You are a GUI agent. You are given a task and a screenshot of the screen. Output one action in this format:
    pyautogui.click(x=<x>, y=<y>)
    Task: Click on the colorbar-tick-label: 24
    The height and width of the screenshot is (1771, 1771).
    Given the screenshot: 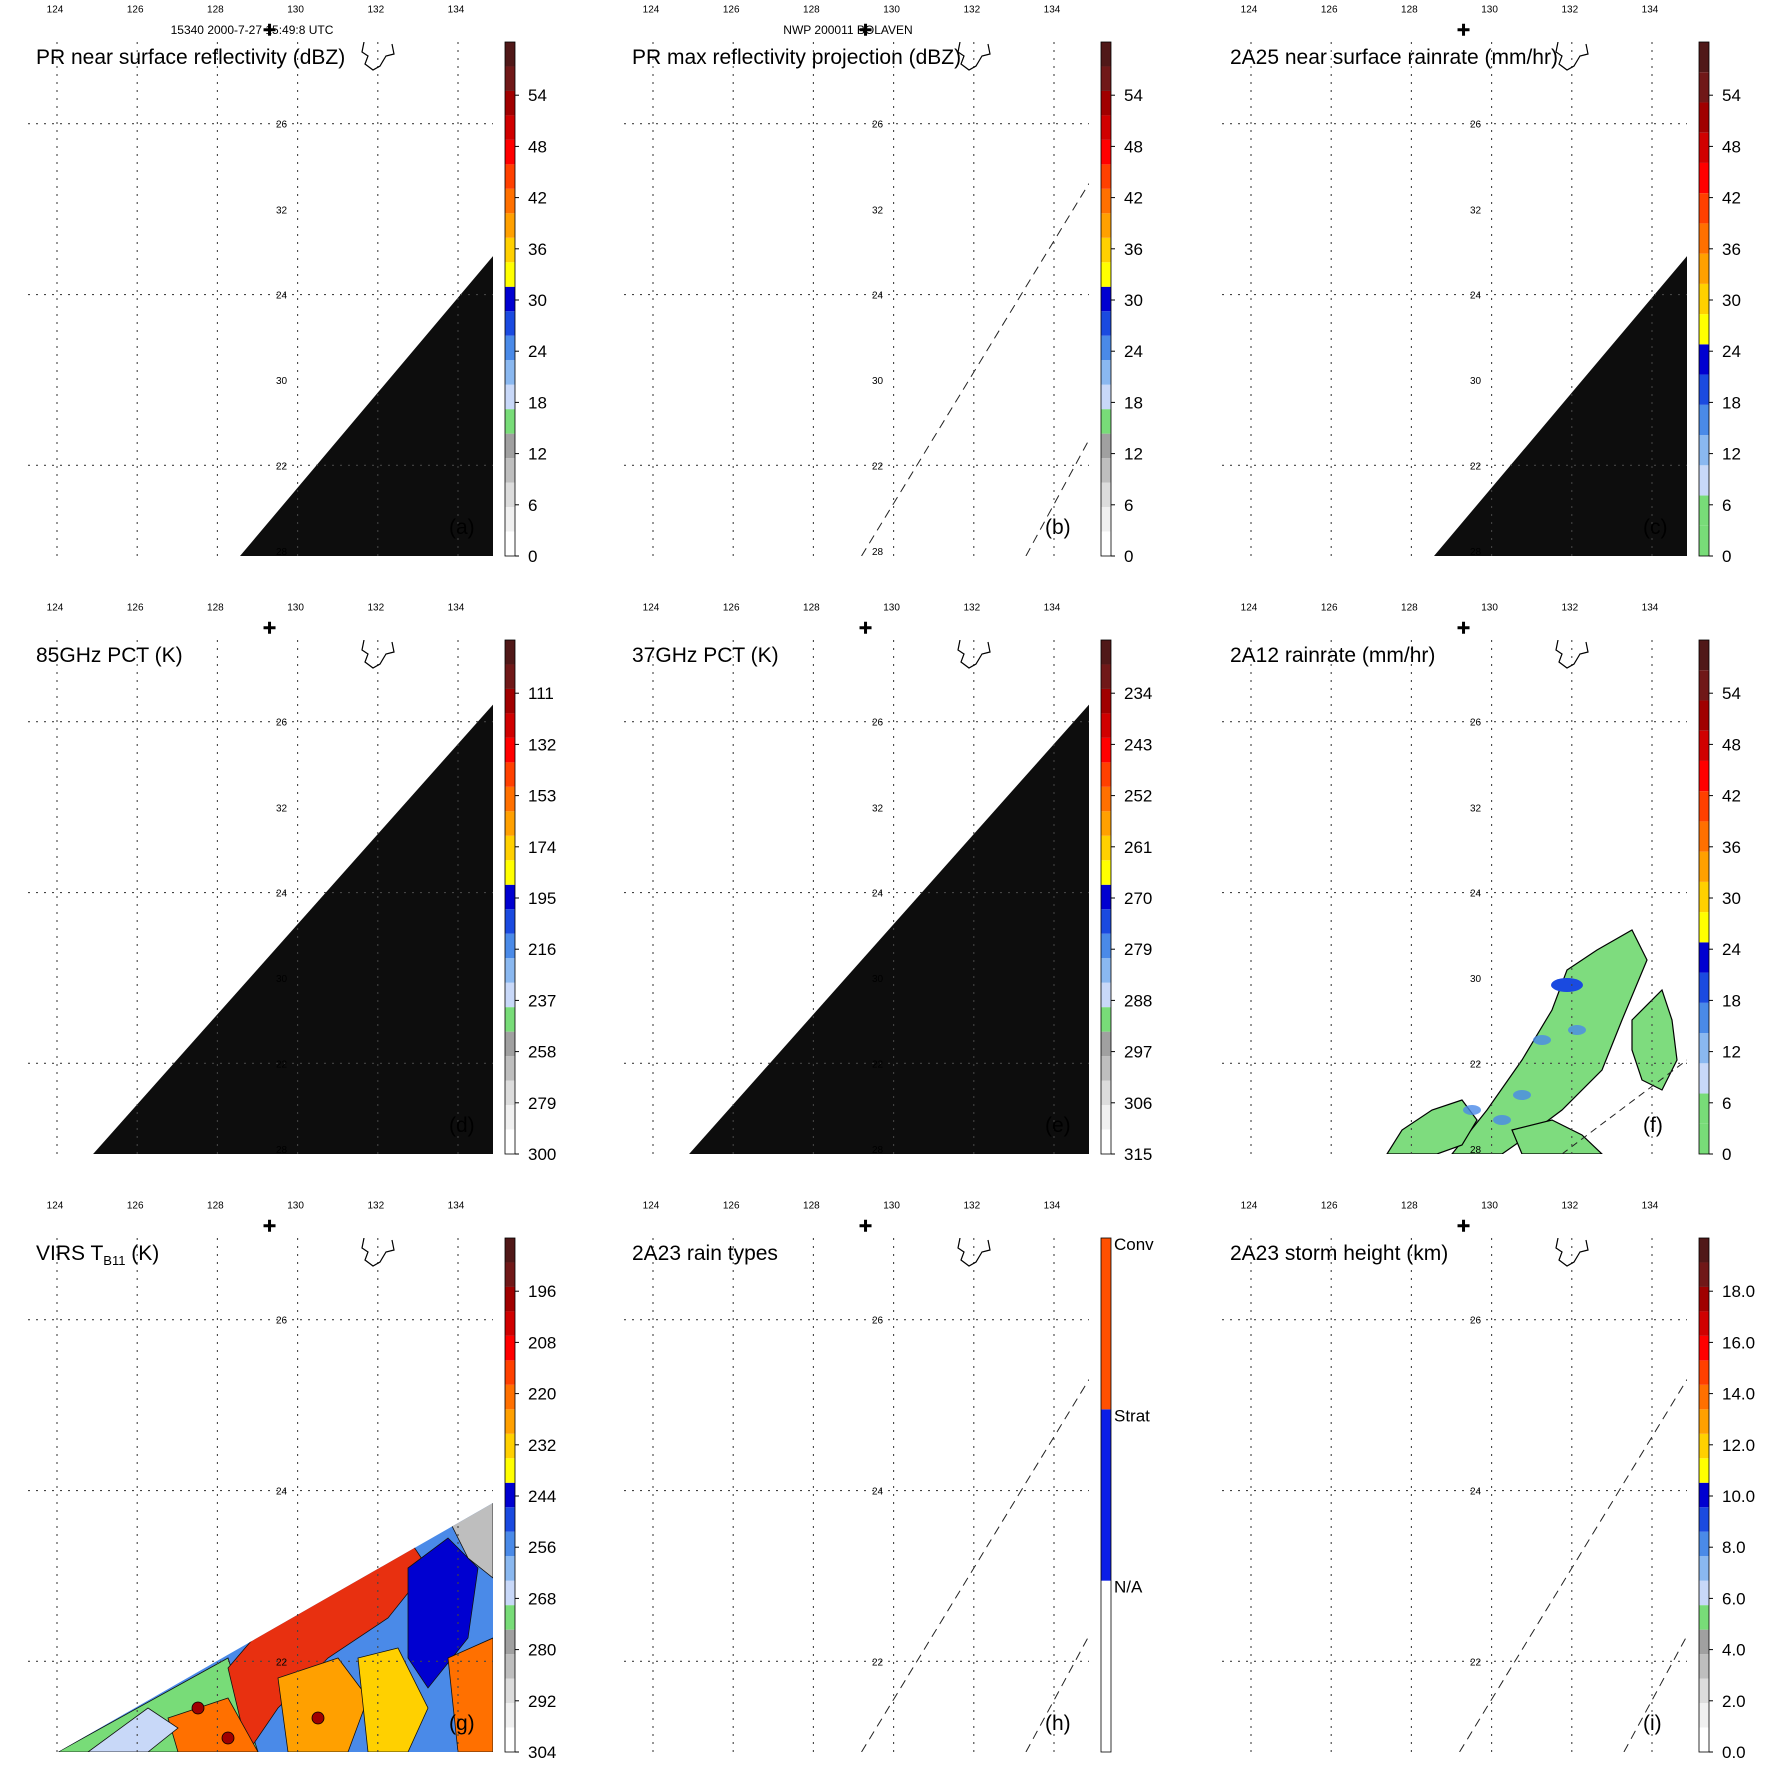 What is the action you would take?
    pyautogui.click(x=537, y=351)
    